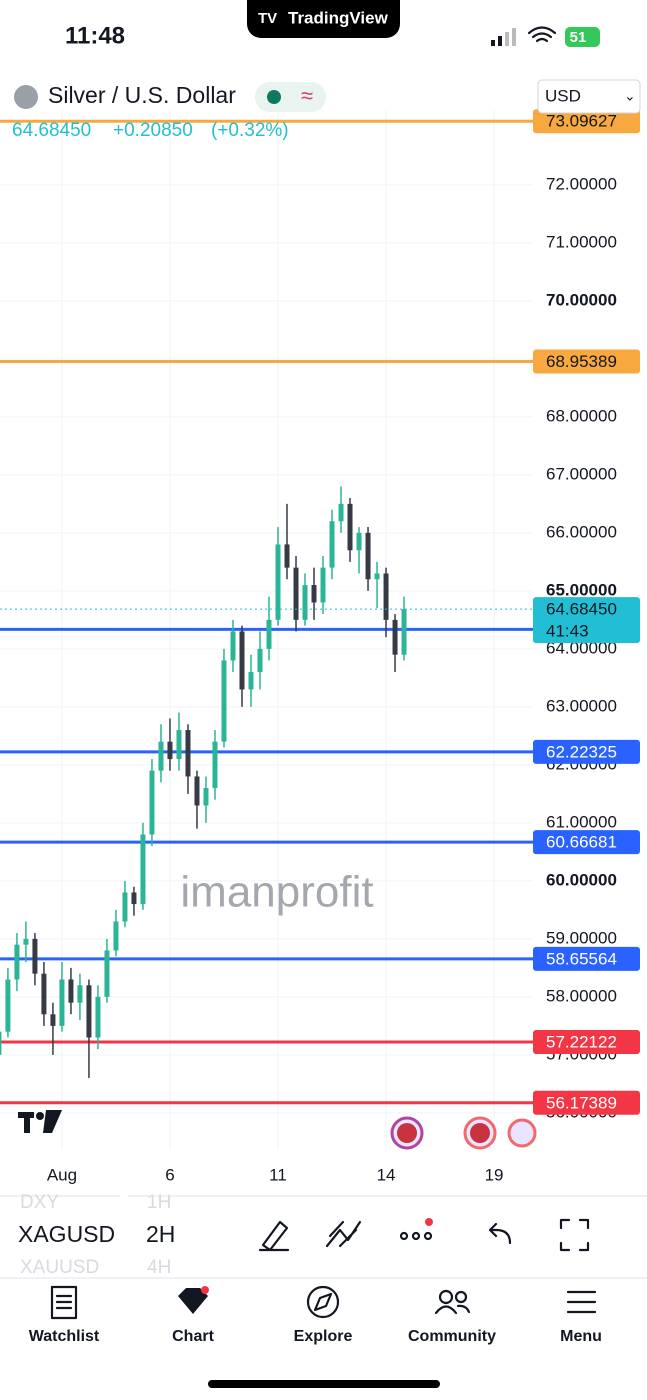 This screenshot has height=1400, width=647. Describe the element at coordinates (267, 18) in the screenshot. I see `app-logo: TV` at that location.